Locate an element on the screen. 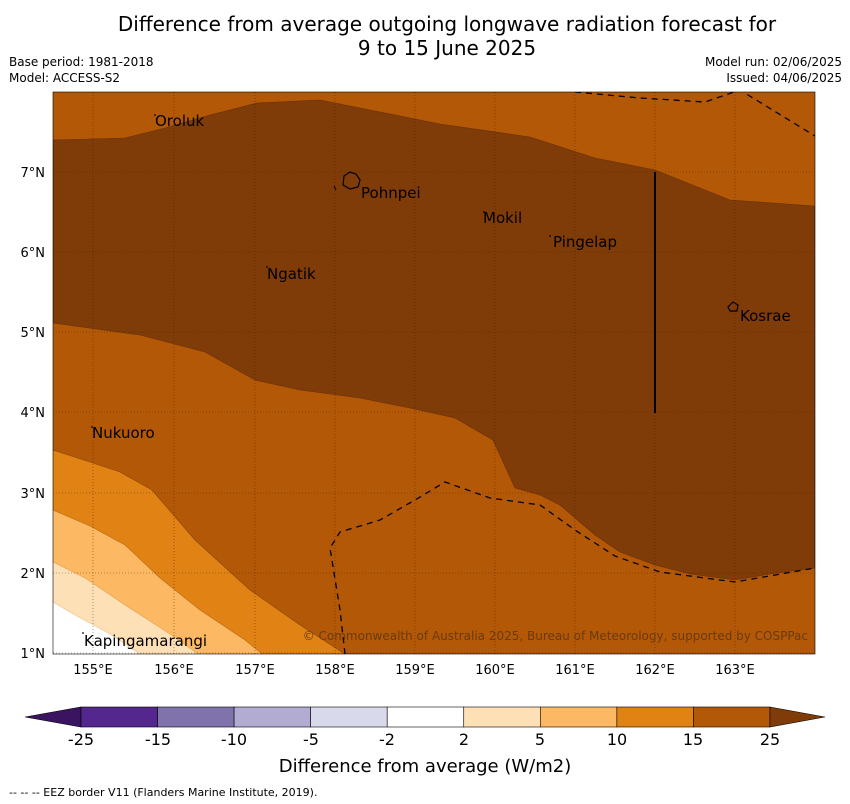 This screenshot has width=850, height=804. colorbar-tick-label: -10 is located at coordinates (234, 739).